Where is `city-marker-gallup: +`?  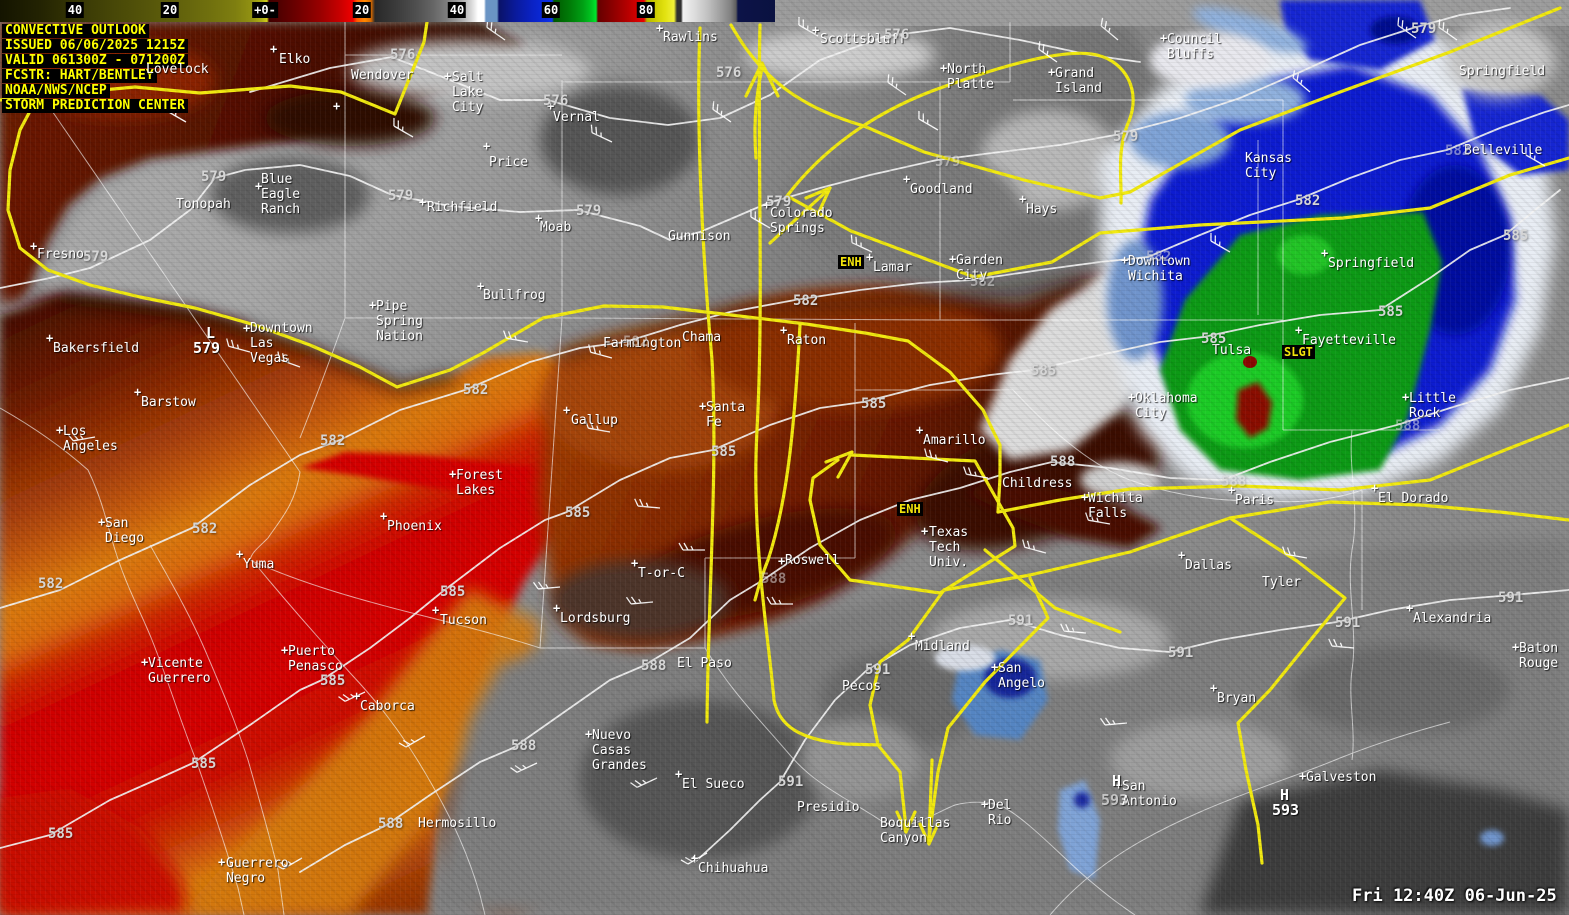
city-marker-gallup: + is located at coordinates (567, 410).